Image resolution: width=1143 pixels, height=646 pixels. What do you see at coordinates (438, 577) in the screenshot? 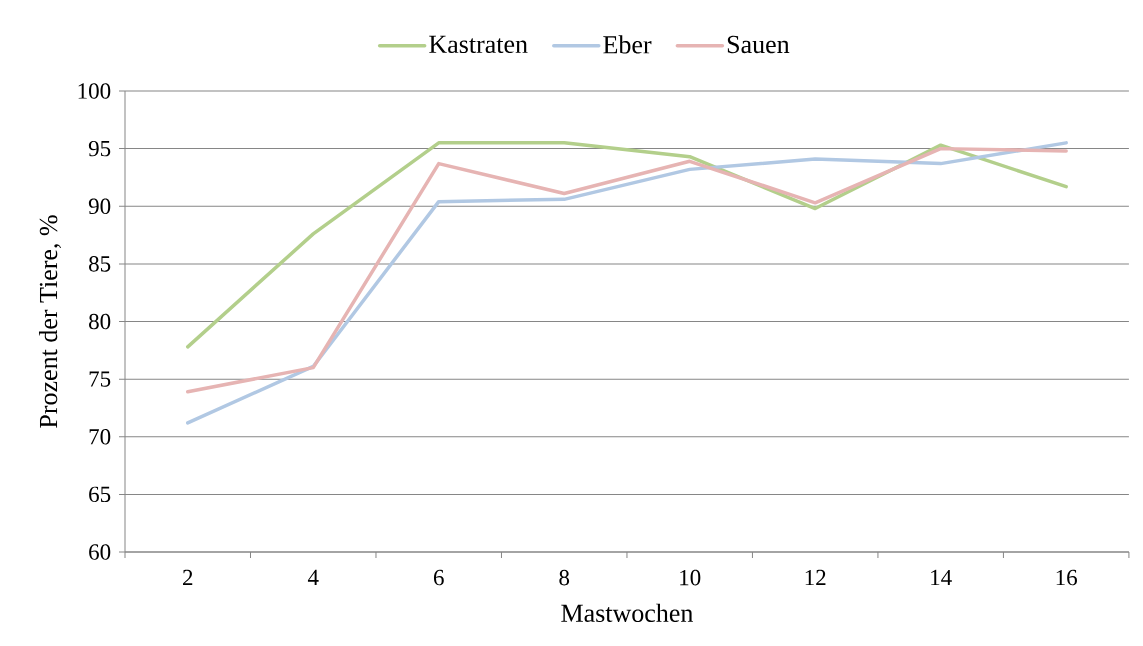
I see `x-tick-label: 6` at bounding box center [438, 577].